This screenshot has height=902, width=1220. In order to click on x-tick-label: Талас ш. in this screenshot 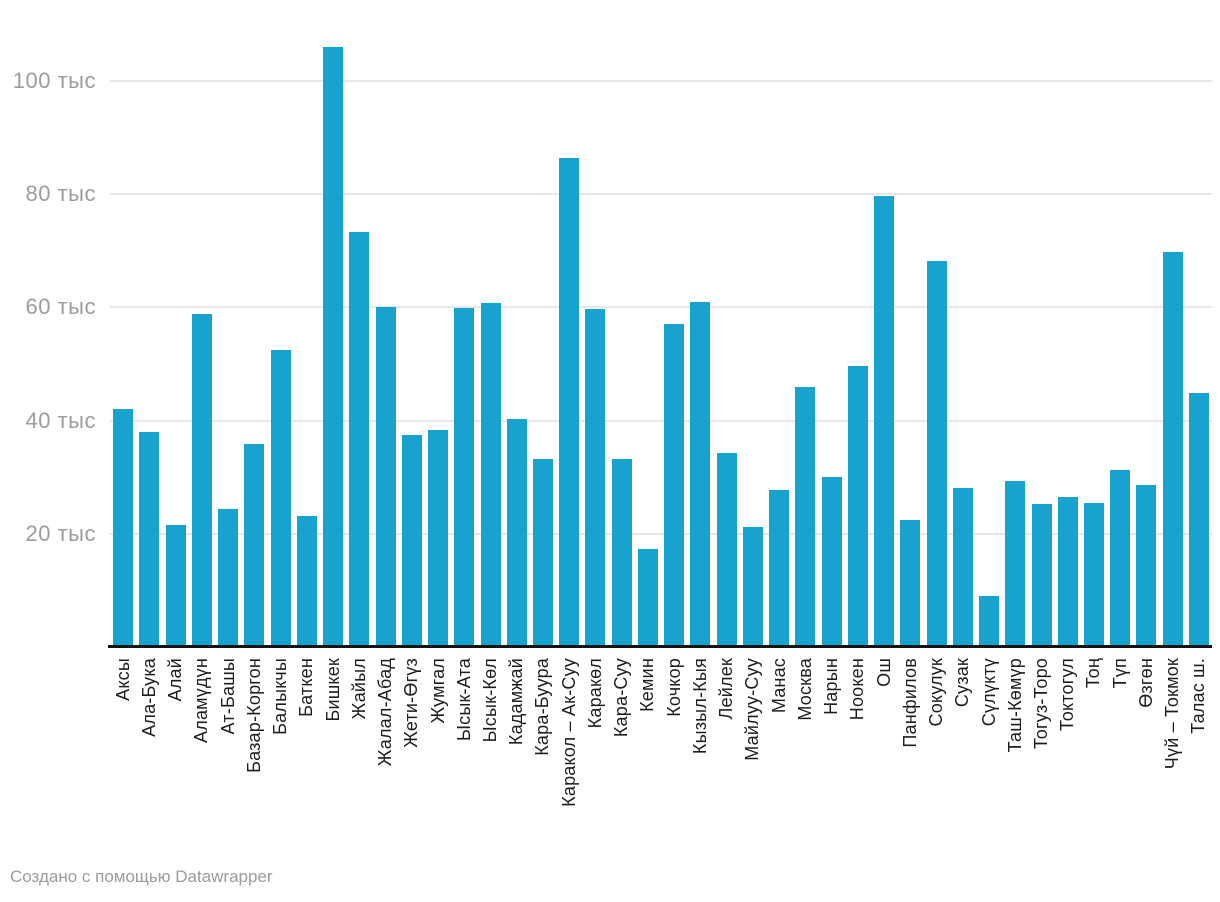, I will do `click(1198, 696)`.